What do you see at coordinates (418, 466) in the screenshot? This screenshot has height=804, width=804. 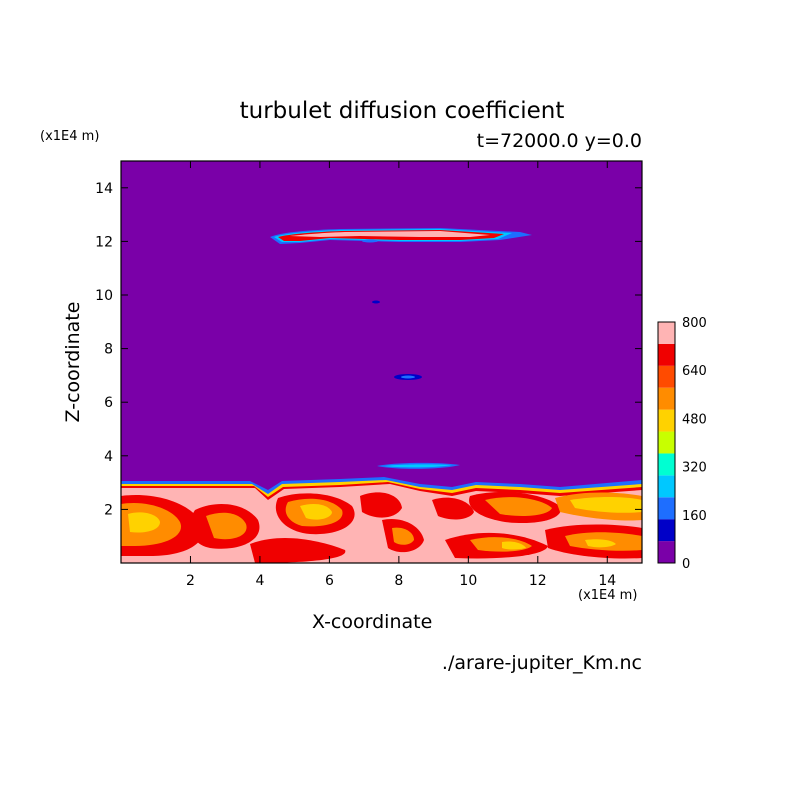 I see `small-feature-4-core` at bounding box center [418, 466].